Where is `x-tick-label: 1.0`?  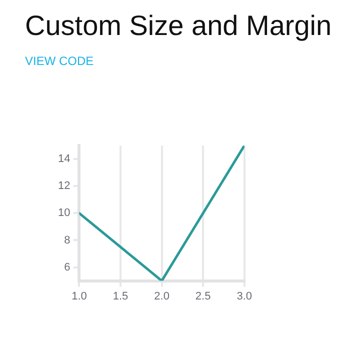 x-tick-label: 1.0 is located at coordinates (79, 296).